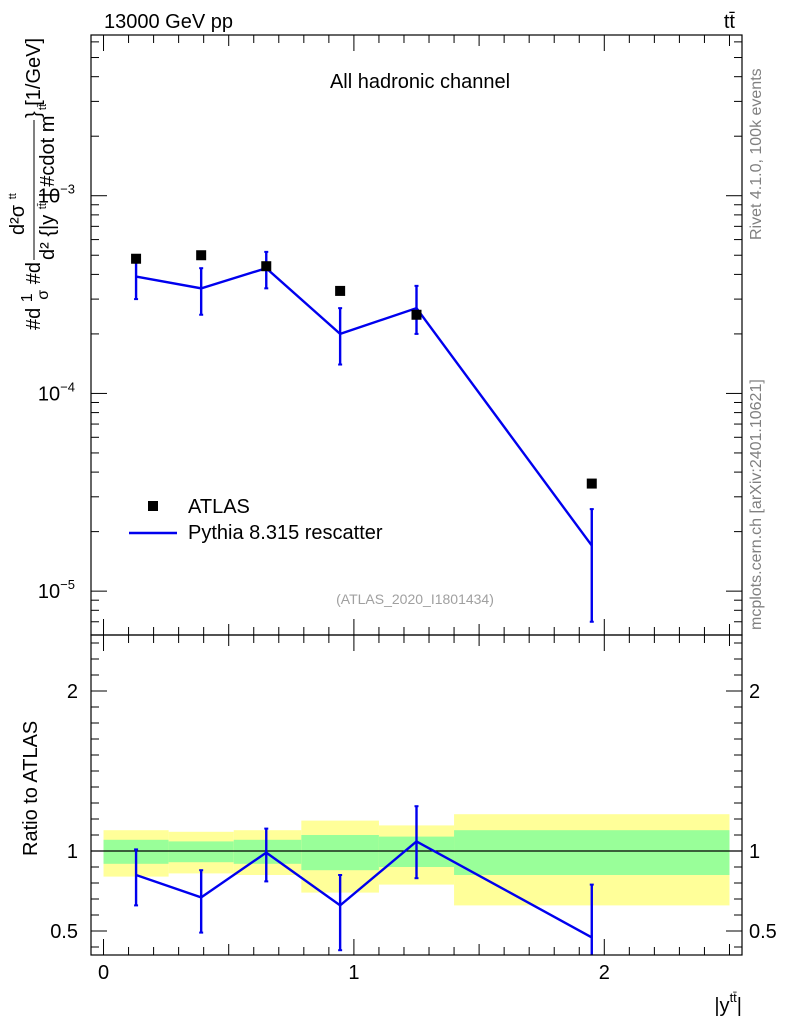  What do you see at coordinates (364, 369) in the screenshot?
I see `atlas-data-markers` at bounding box center [364, 369].